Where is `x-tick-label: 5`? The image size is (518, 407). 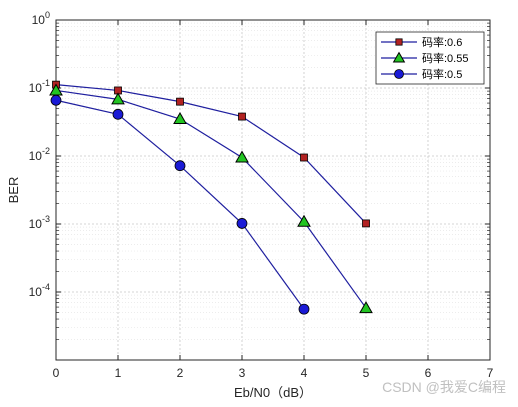 x-tick-label: 5 is located at coordinates (366, 373).